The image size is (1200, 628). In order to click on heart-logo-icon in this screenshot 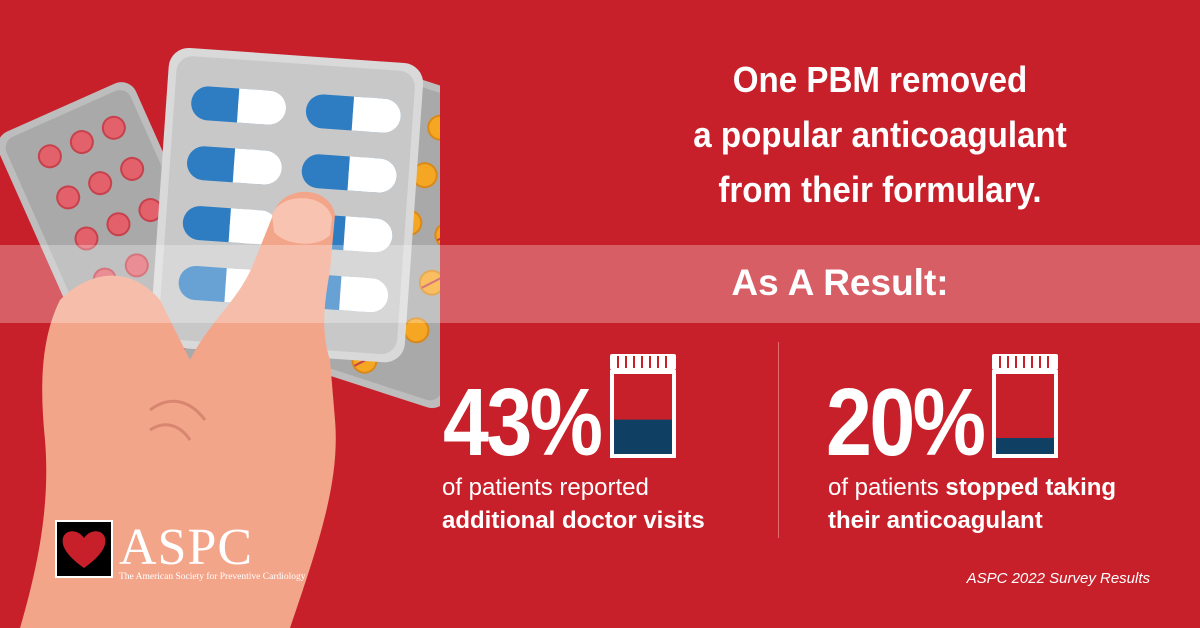, I will do `click(84, 549)`.